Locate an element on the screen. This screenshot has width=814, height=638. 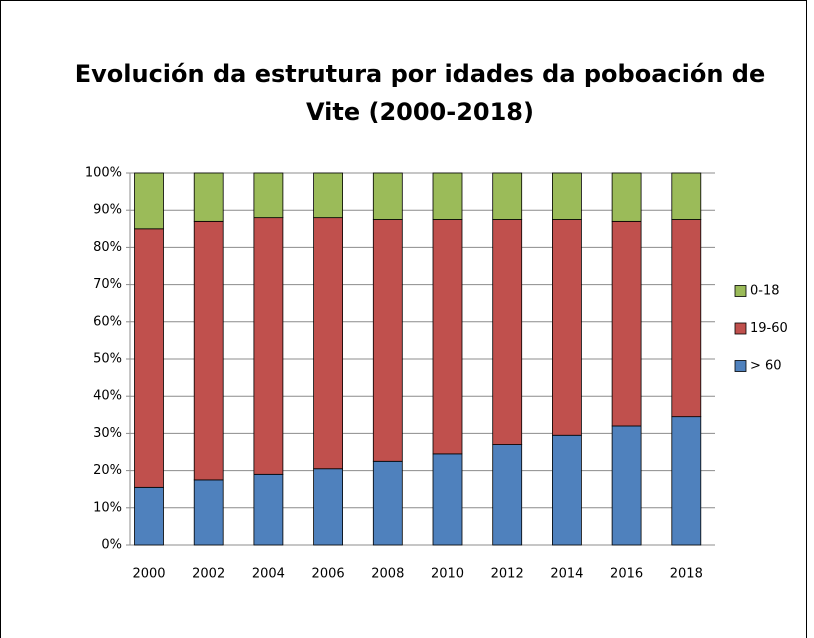
x-tick-label: 2000 is located at coordinates (148, 574).